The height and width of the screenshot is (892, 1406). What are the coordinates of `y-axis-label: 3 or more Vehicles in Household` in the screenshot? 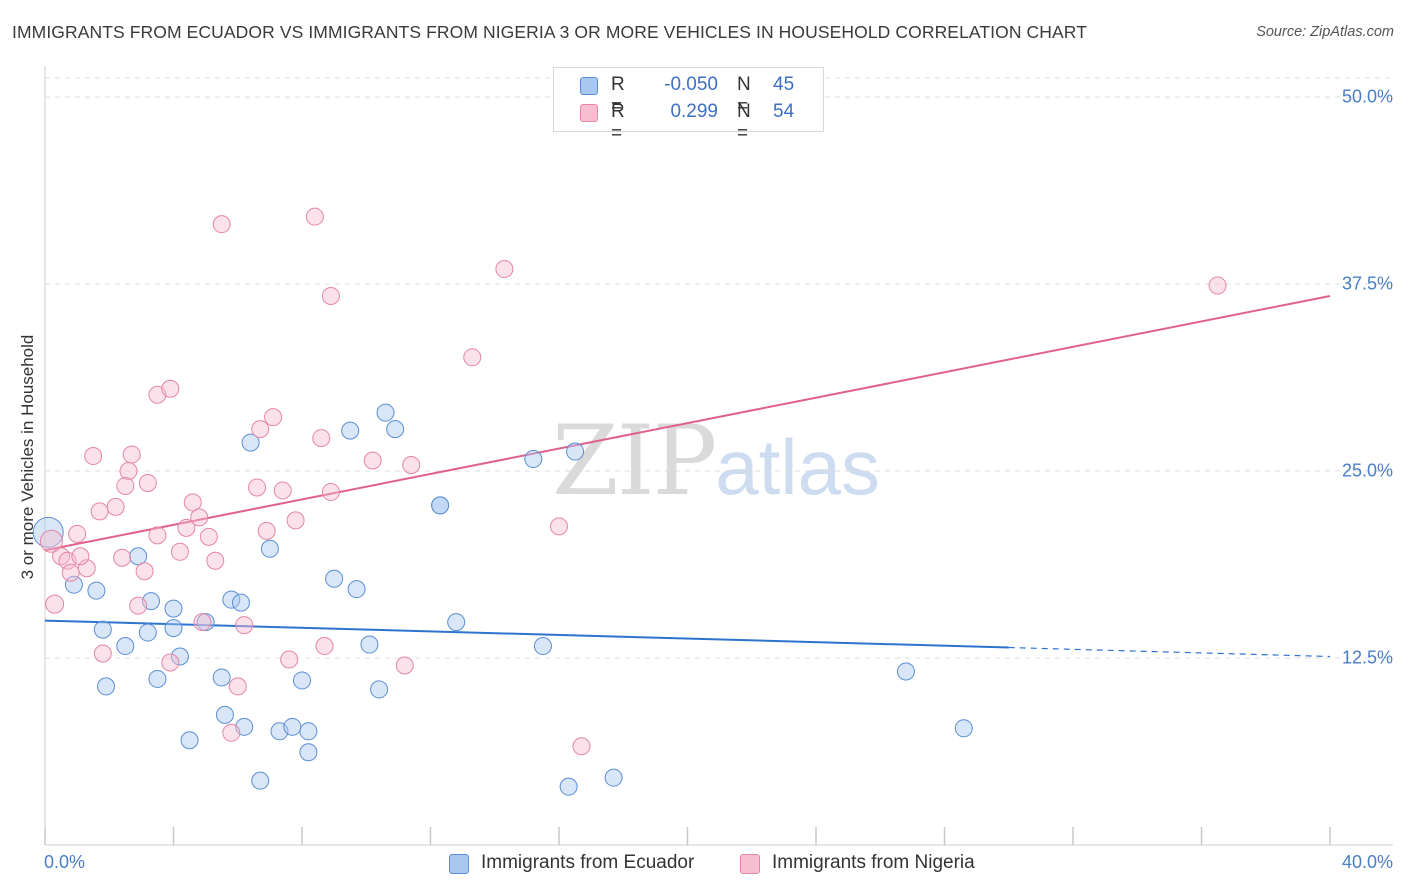 It's located at (27, 457).